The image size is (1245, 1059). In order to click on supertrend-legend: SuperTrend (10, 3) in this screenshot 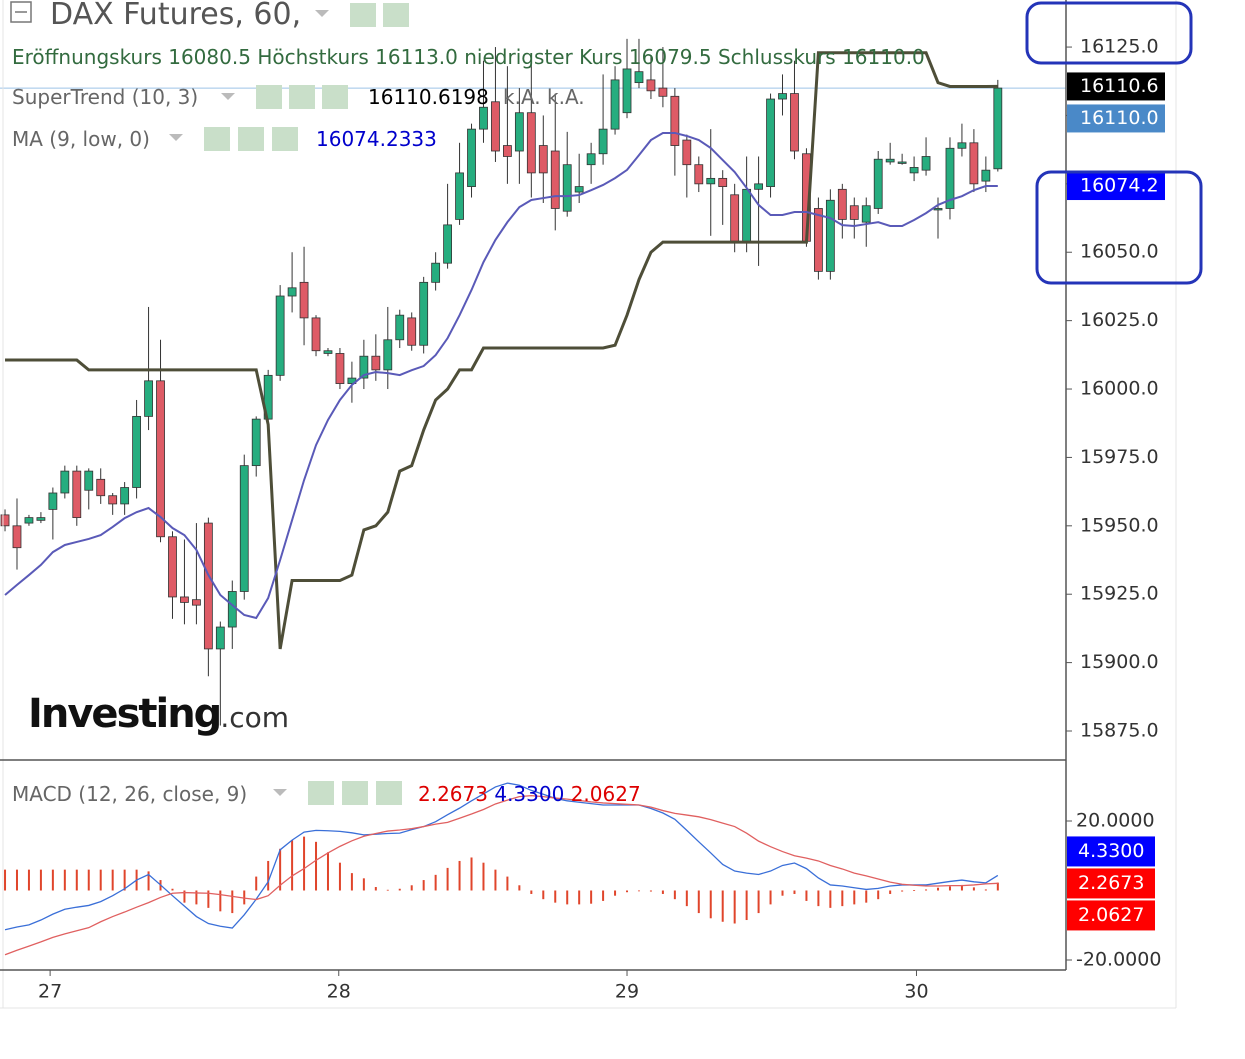, I will do `click(105, 97)`.